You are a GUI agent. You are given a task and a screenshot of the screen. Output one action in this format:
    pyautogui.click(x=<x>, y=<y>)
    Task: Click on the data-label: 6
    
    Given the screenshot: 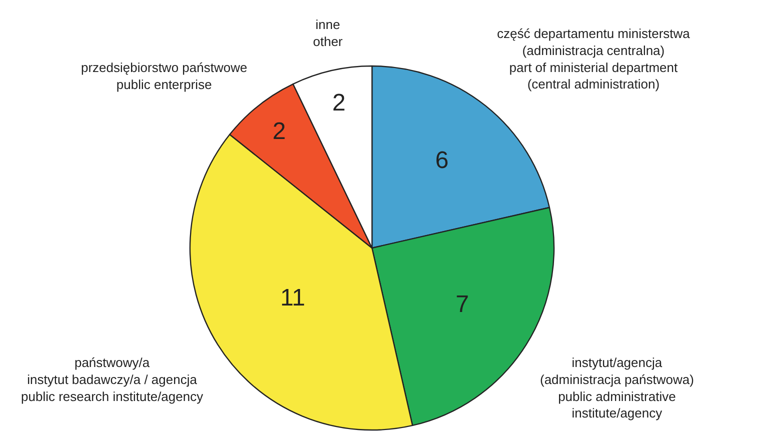 What is the action you would take?
    pyautogui.click(x=442, y=160)
    